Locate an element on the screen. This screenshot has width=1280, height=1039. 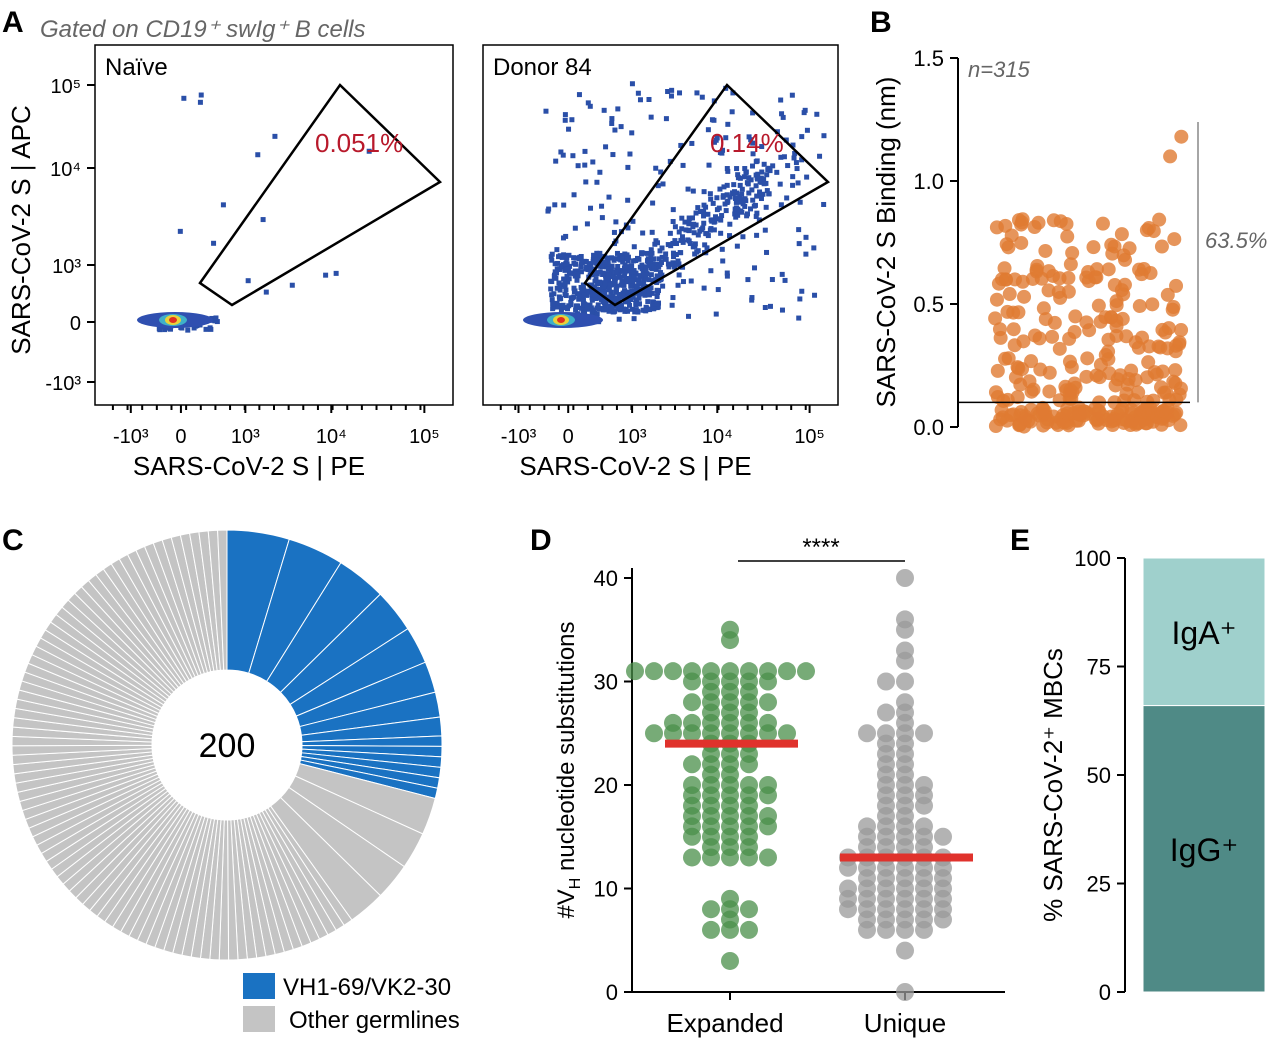
panel-label-c: C is located at coordinates (13, 540).